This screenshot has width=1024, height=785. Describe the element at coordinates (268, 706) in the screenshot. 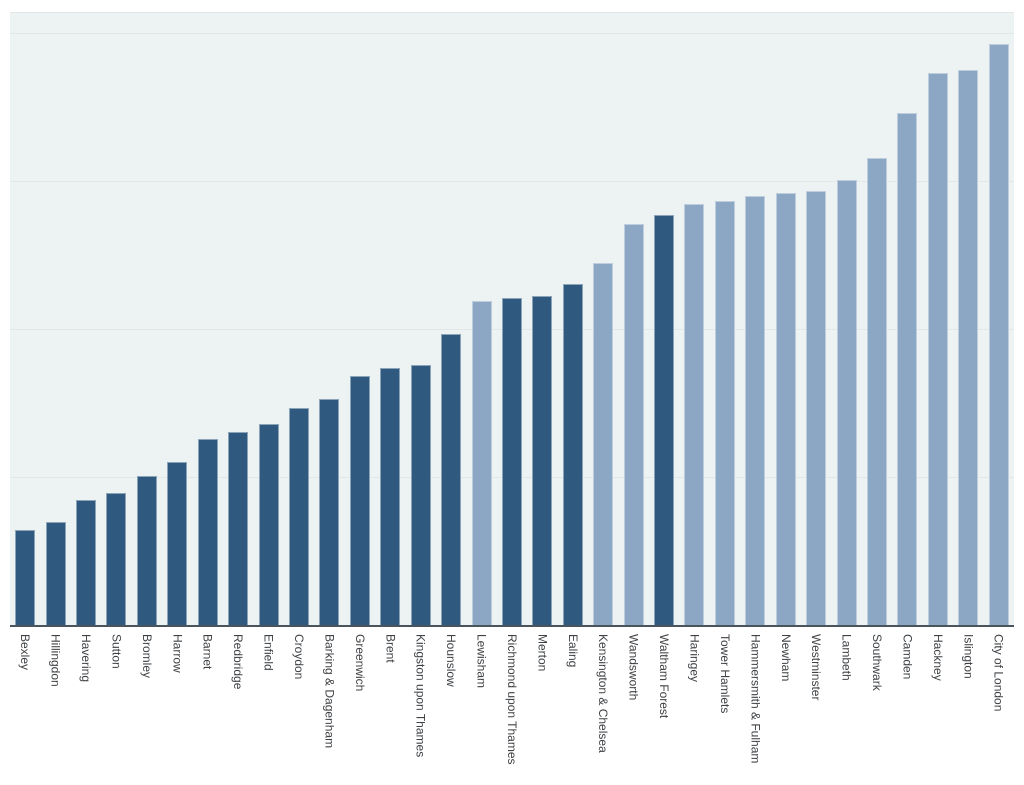

I see `x-tick-slot: Enfield` at that location.